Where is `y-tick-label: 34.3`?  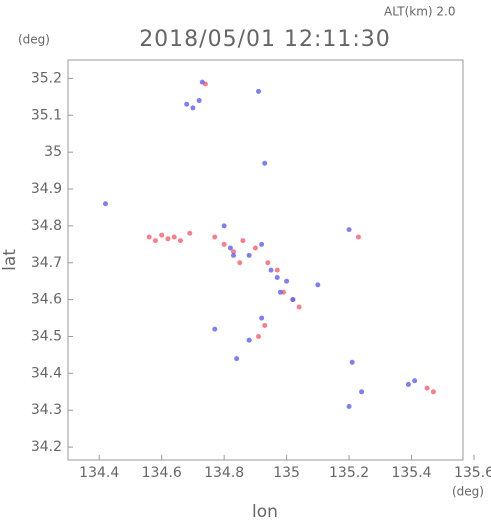
y-tick-label: 34.3 is located at coordinates (46, 410).